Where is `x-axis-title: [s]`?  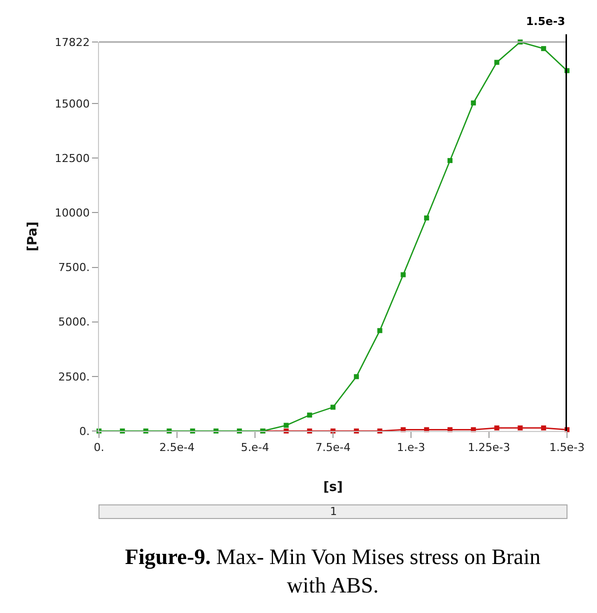
x-axis-title: [s] is located at coordinates (333, 487).